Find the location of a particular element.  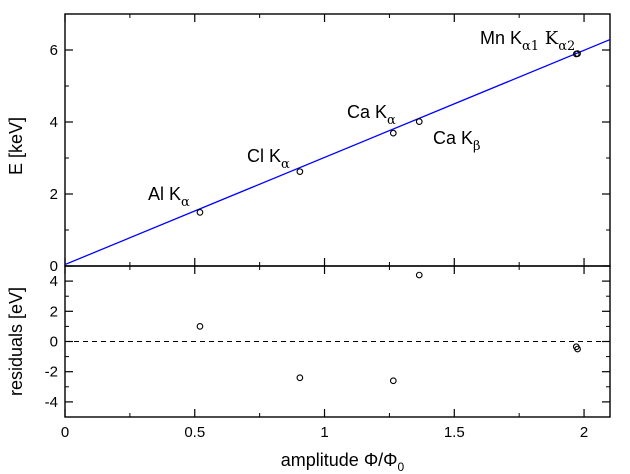

annotation-sub2: α2 is located at coordinates (566, 46).